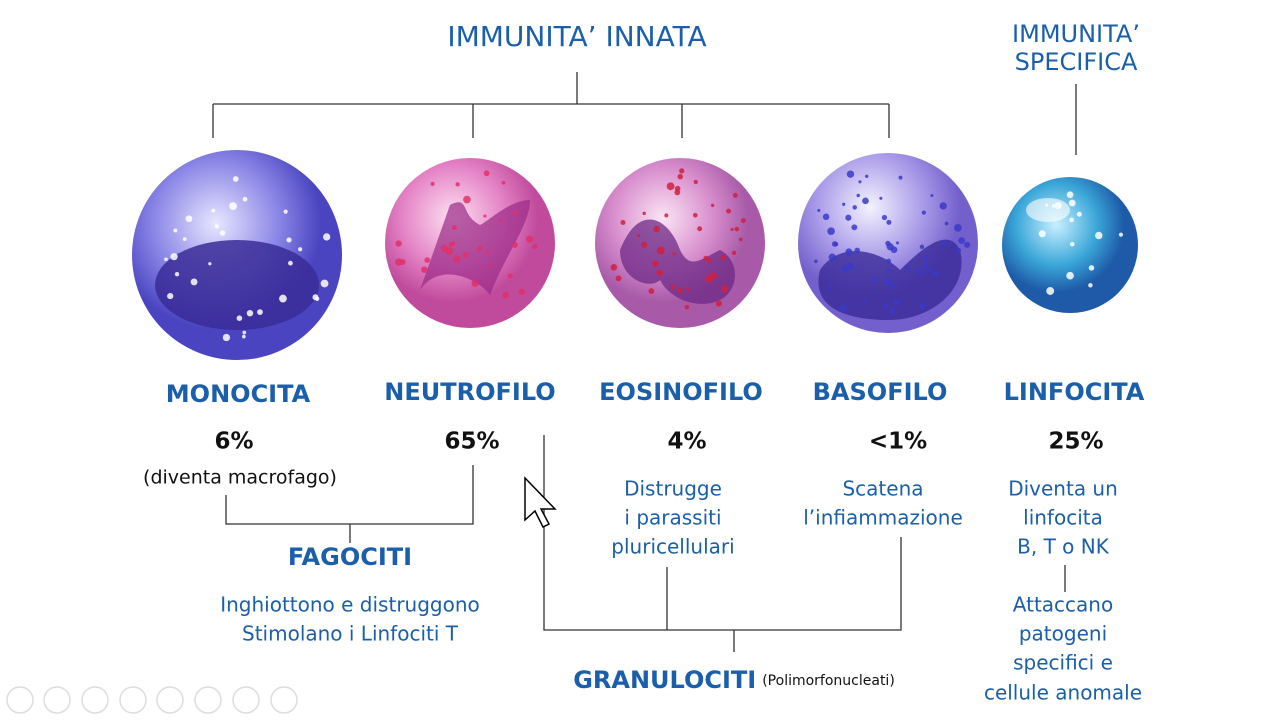  Describe the element at coordinates (350, 634) in the screenshot. I see `group-description: Stimolano i Linfociti T` at that location.